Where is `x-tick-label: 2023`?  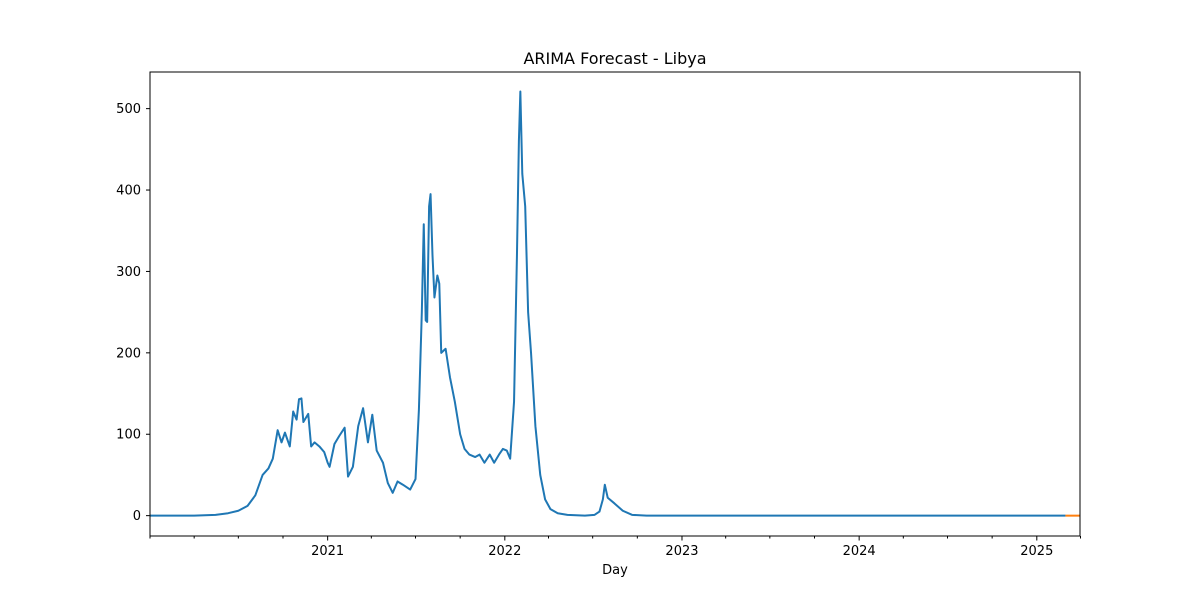 x-tick-label: 2023 is located at coordinates (681, 551).